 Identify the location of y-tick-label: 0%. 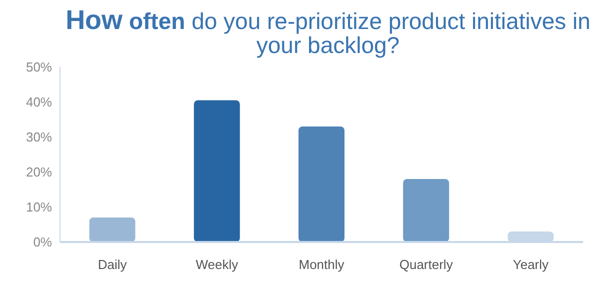
(42, 242).